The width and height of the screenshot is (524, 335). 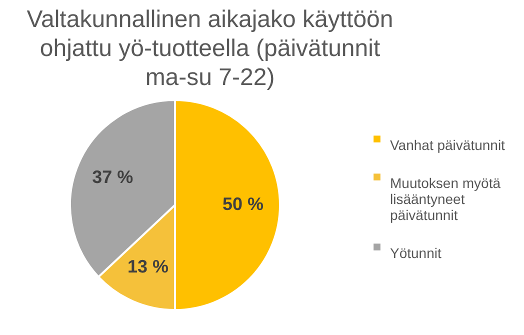 What do you see at coordinates (243, 204) in the screenshot?
I see `data-label: 50 %` at bounding box center [243, 204].